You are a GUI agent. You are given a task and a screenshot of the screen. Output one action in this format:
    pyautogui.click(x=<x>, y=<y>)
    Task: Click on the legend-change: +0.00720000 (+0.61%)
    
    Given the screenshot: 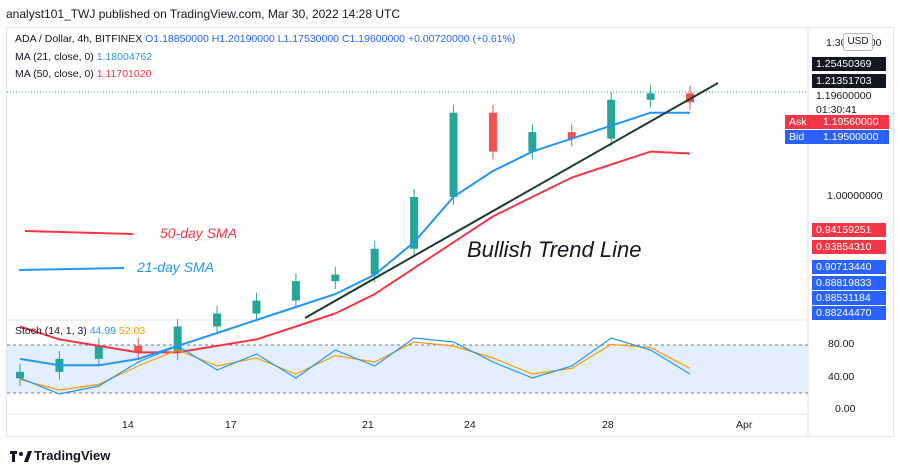 What is the action you would take?
    pyautogui.click(x=461, y=39)
    